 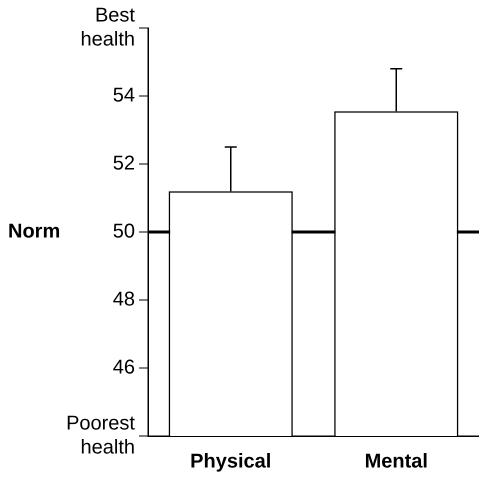 I want to click on y-tick-label: 50, so click(x=123, y=231).